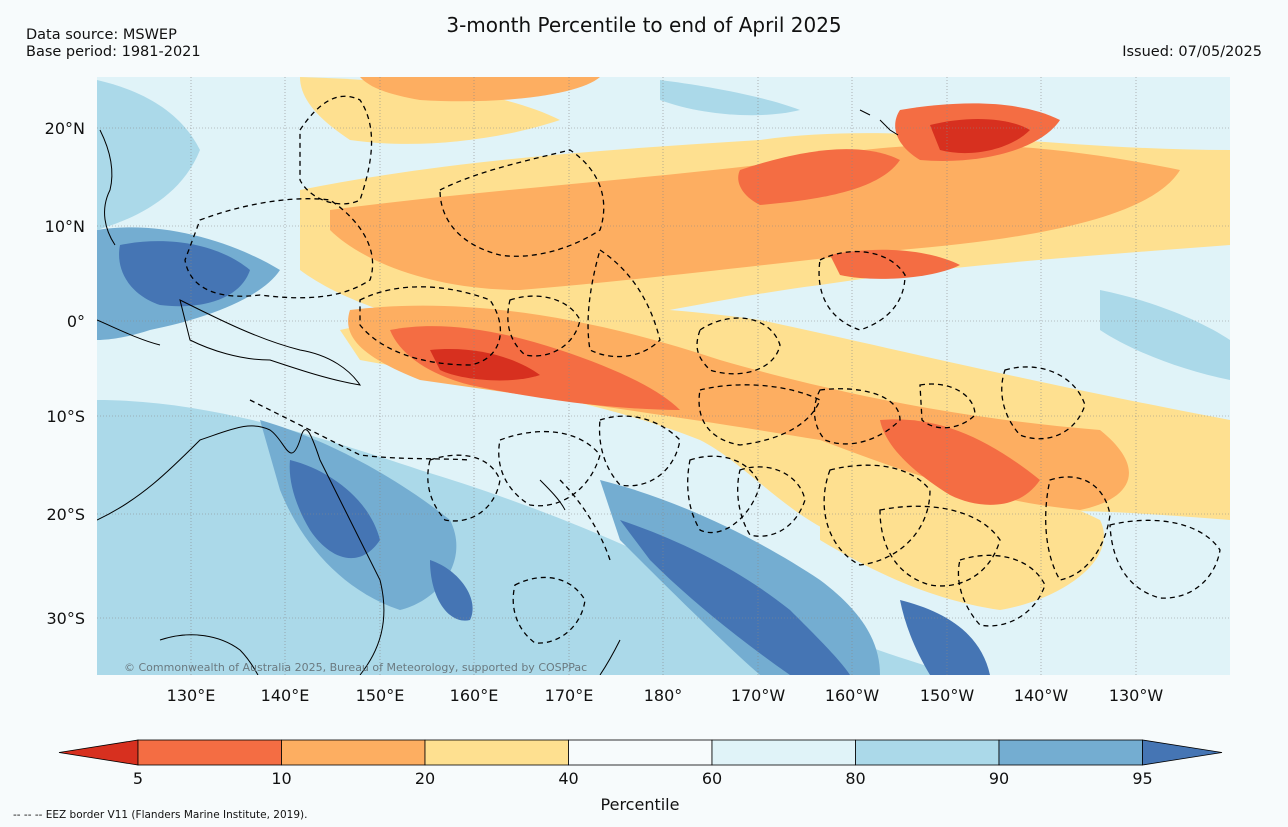  Describe the element at coordinates (76, 321) in the screenshot. I see `lat-label: 0°` at that location.